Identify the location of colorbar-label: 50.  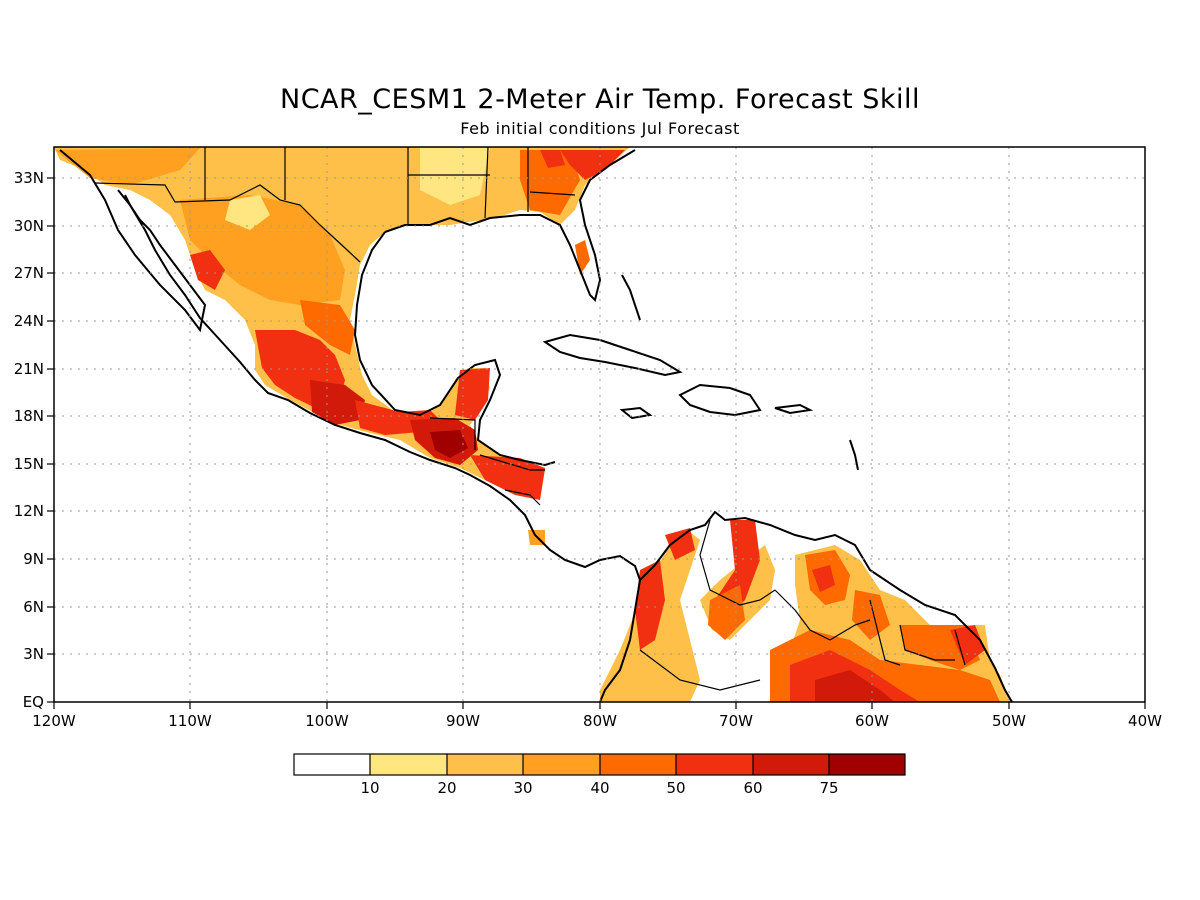
(675, 788).